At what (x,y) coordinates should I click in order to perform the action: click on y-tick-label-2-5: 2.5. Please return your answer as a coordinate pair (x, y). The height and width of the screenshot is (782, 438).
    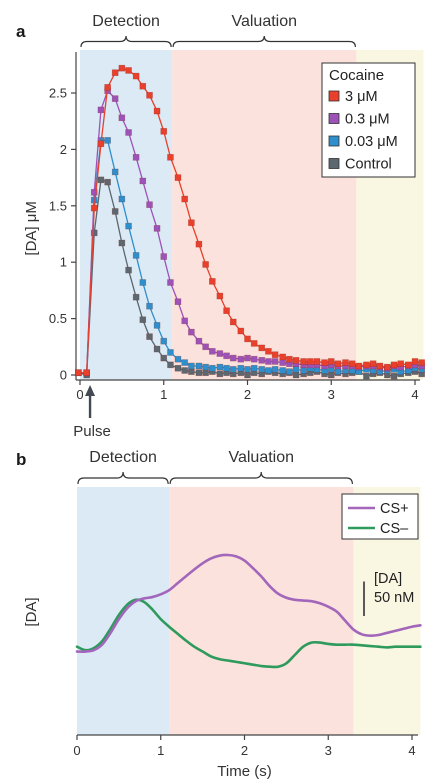
    Looking at the image, I should click on (58, 93).